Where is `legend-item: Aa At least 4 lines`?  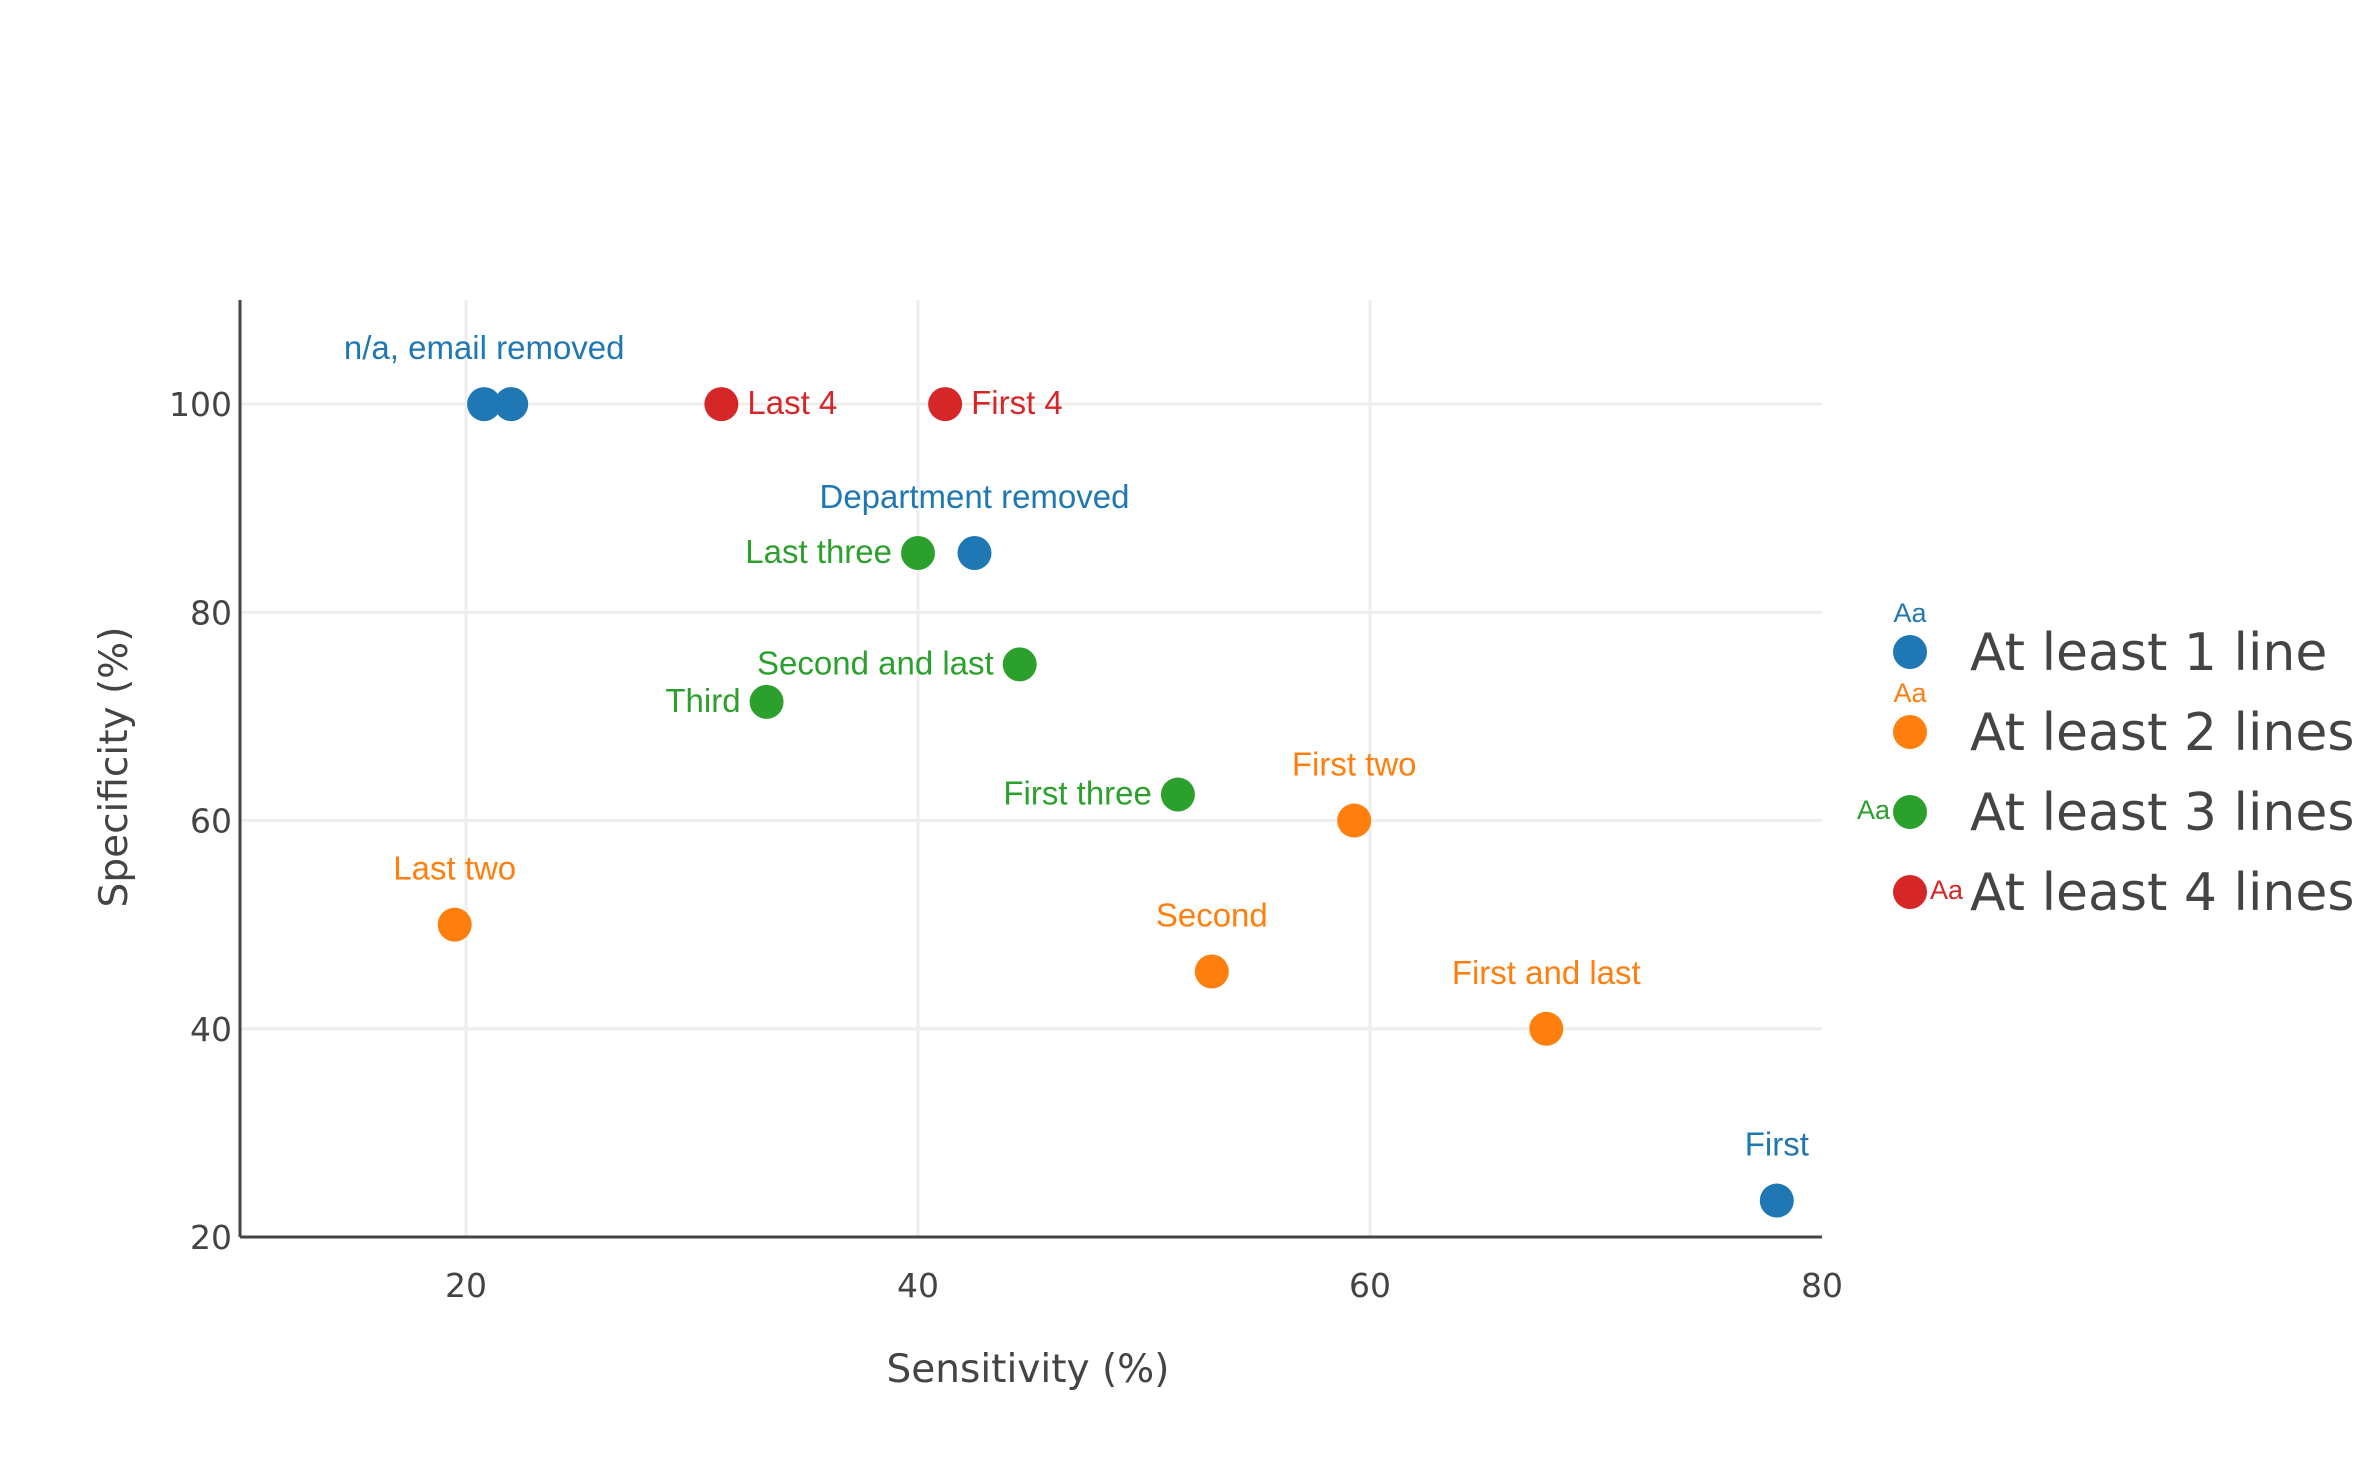 legend-item: Aa At least 4 lines is located at coordinates (2123, 893).